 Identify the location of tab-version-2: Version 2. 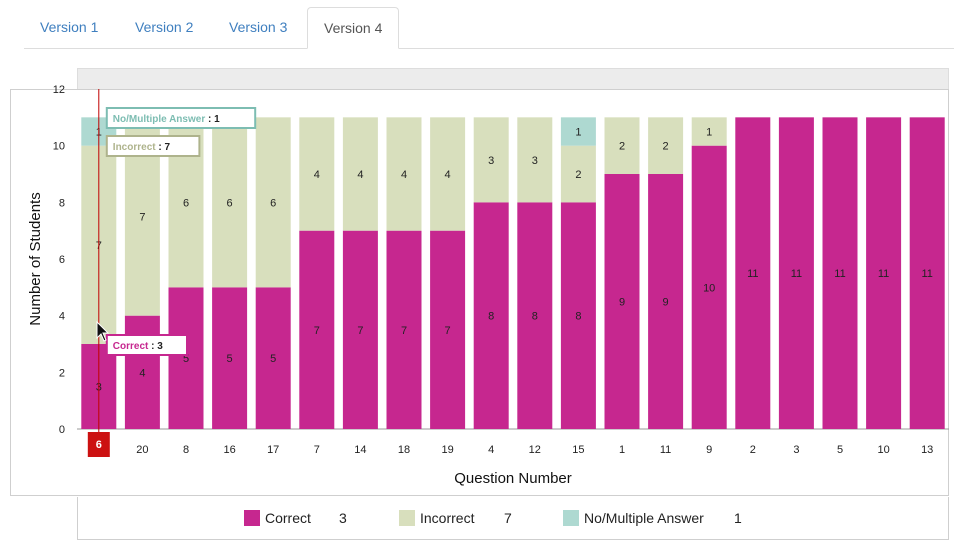
(164, 27).